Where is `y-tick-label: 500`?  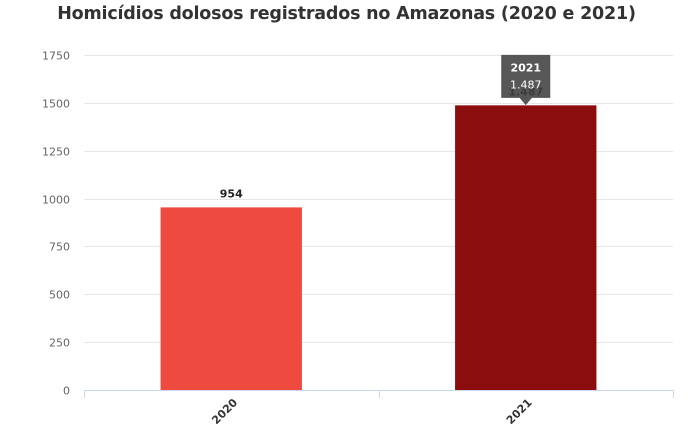 y-tick-label: 500 is located at coordinates (59, 295).